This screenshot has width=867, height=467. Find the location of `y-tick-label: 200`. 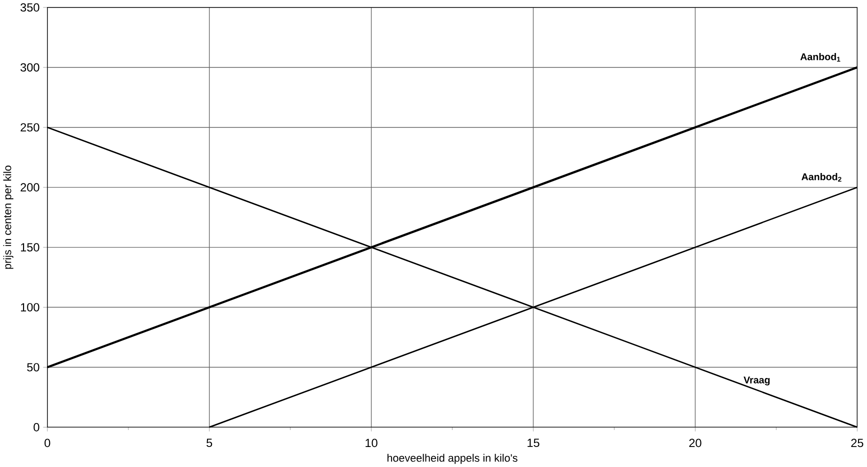

y-tick-label: 200 is located at coordinates (30, 187).